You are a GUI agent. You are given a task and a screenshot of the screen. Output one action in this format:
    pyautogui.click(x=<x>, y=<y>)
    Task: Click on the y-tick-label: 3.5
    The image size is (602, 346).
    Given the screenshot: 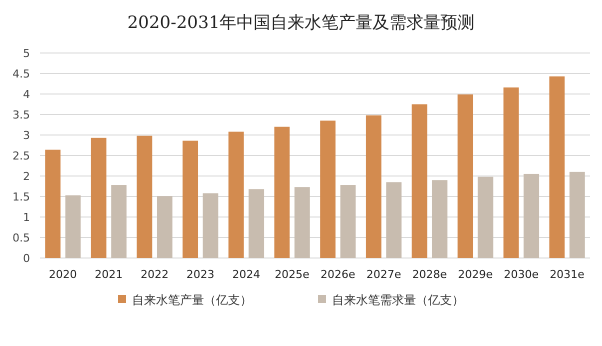 What is the action you would take?
    pyautogui.click(x=21, y=115)
    